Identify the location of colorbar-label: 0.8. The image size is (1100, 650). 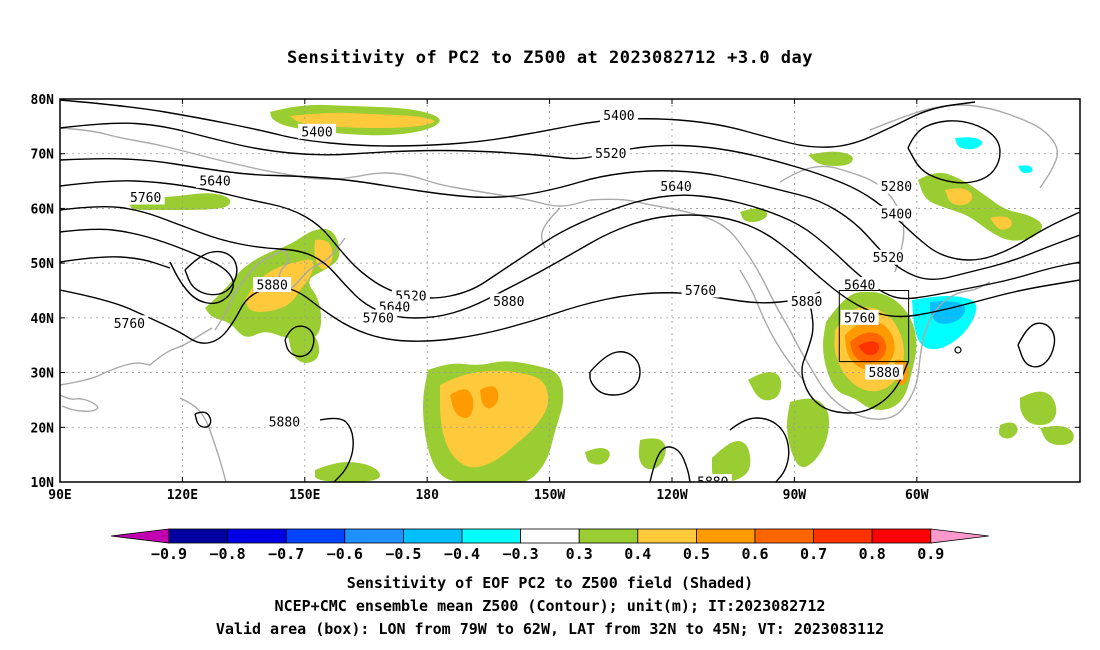
(872, 554).